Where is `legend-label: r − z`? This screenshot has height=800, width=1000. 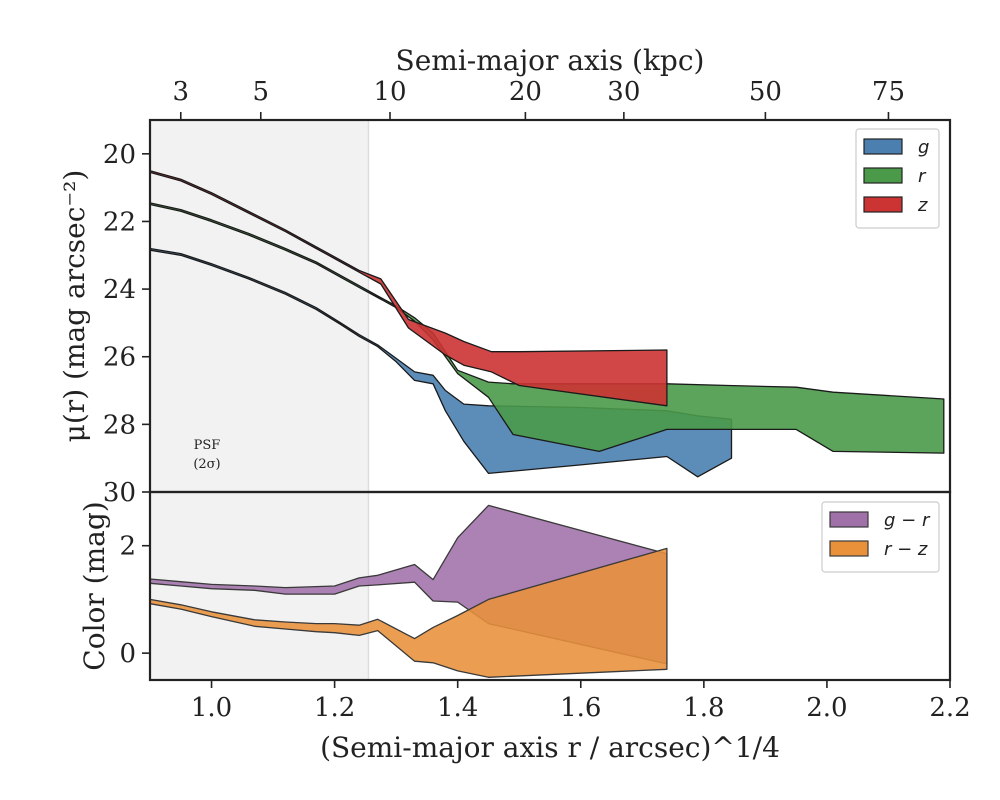 legend-label: r − z is located at coordinates (906, 549).